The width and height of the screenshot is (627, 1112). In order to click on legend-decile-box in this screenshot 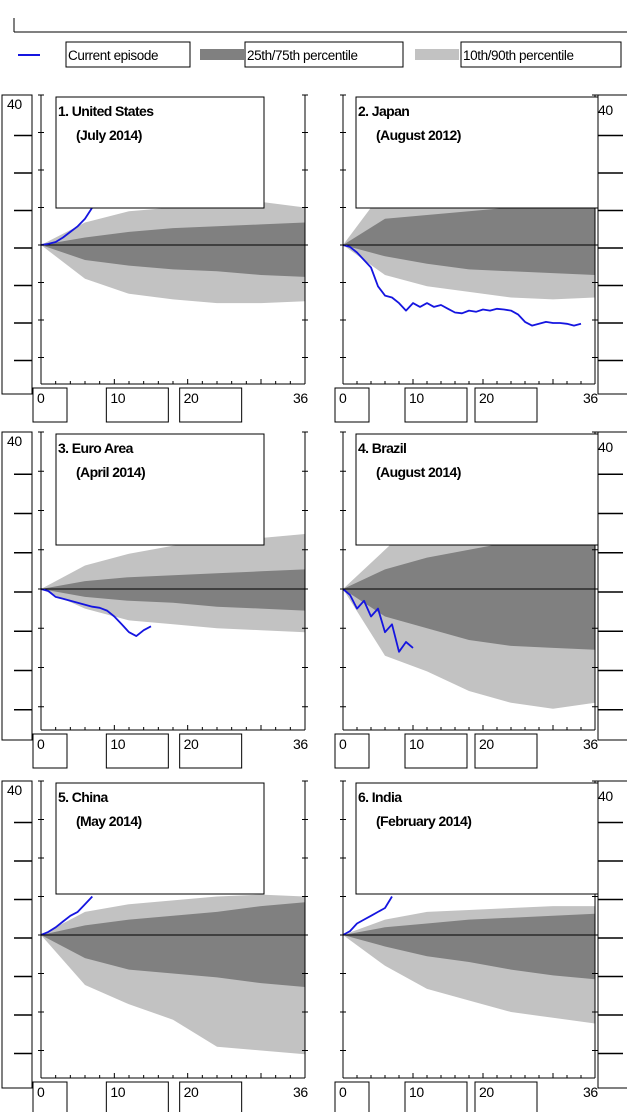, I will do `click(541, 54)`.